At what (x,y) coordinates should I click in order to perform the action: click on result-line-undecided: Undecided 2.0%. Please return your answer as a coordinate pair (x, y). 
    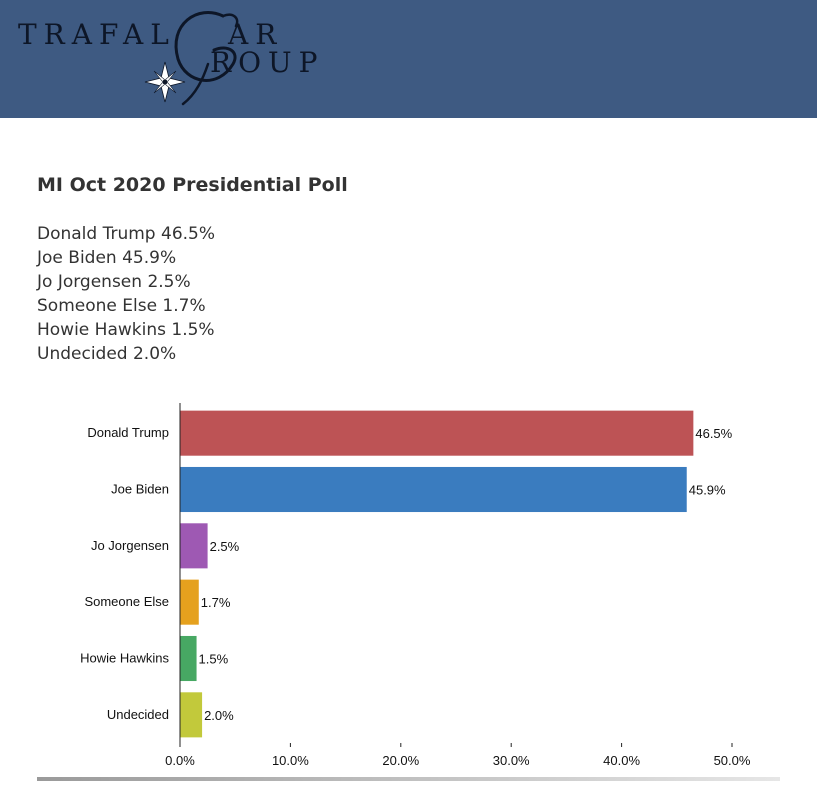
    Looking at the image, I should click on (107, 354).